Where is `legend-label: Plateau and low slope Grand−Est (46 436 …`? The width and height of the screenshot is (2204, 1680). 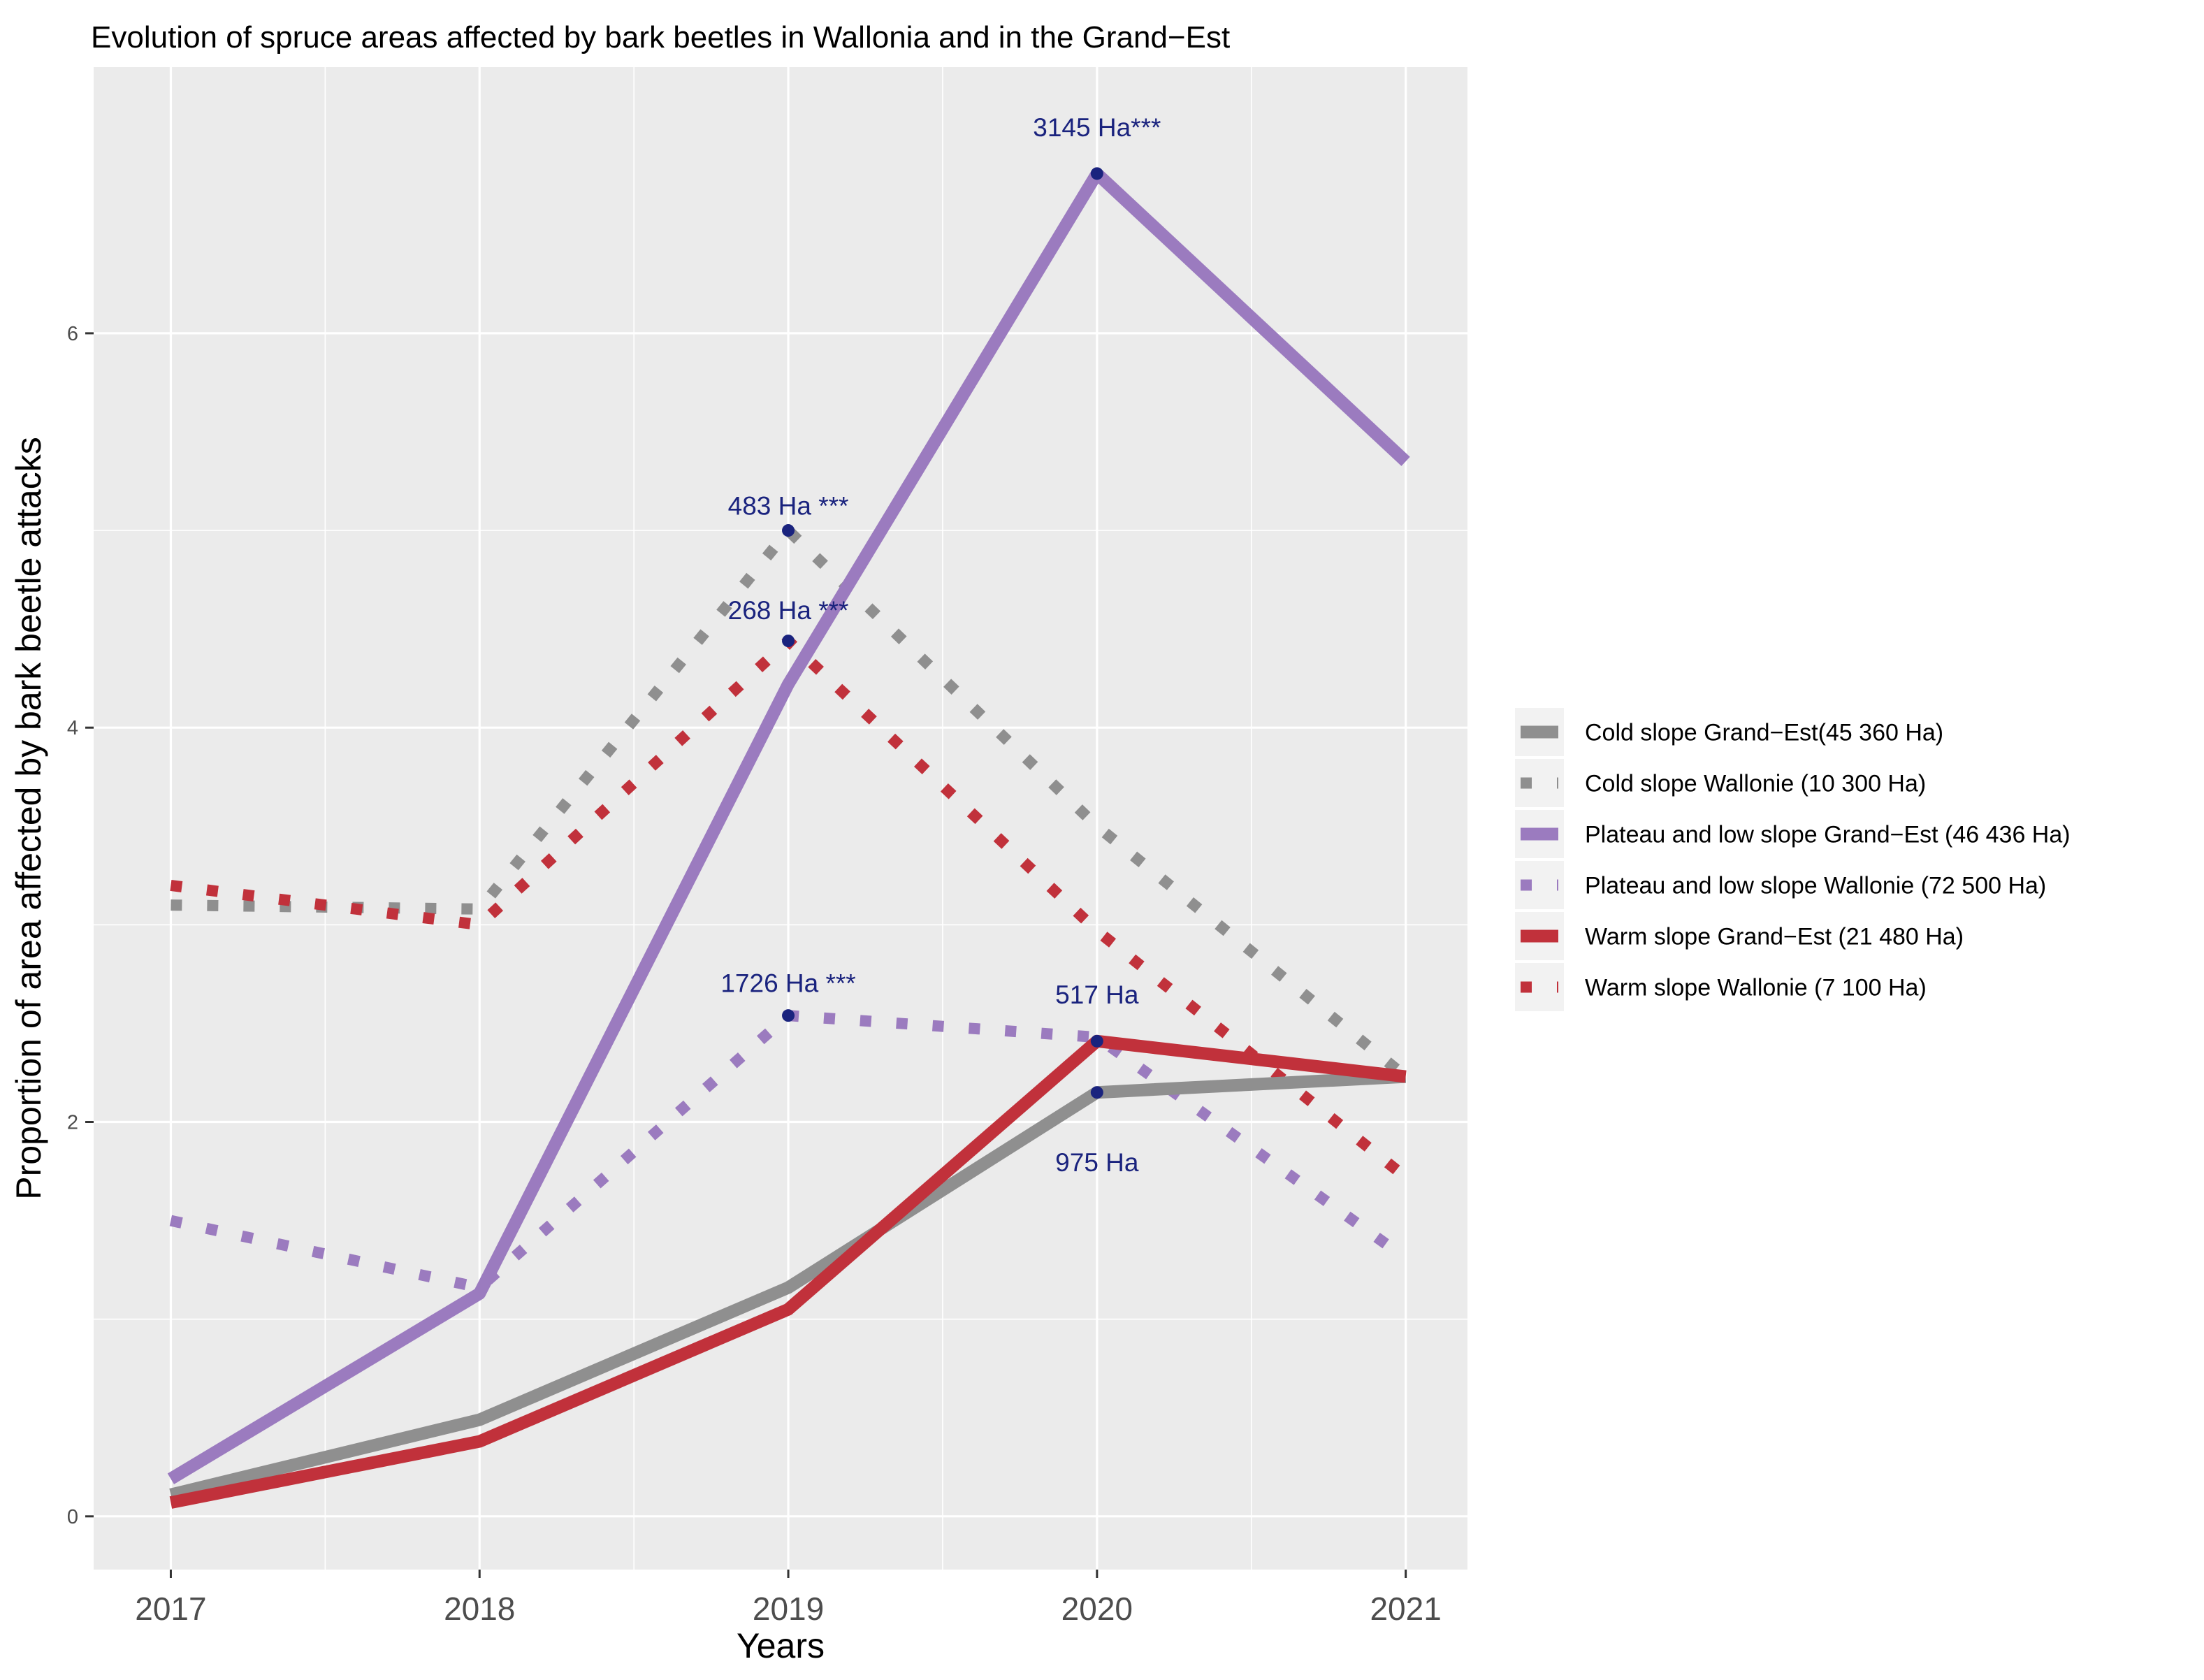 legend-label: Plateau and low slope Grand−Est (46 436 … is located at coordinates (1828, 835).